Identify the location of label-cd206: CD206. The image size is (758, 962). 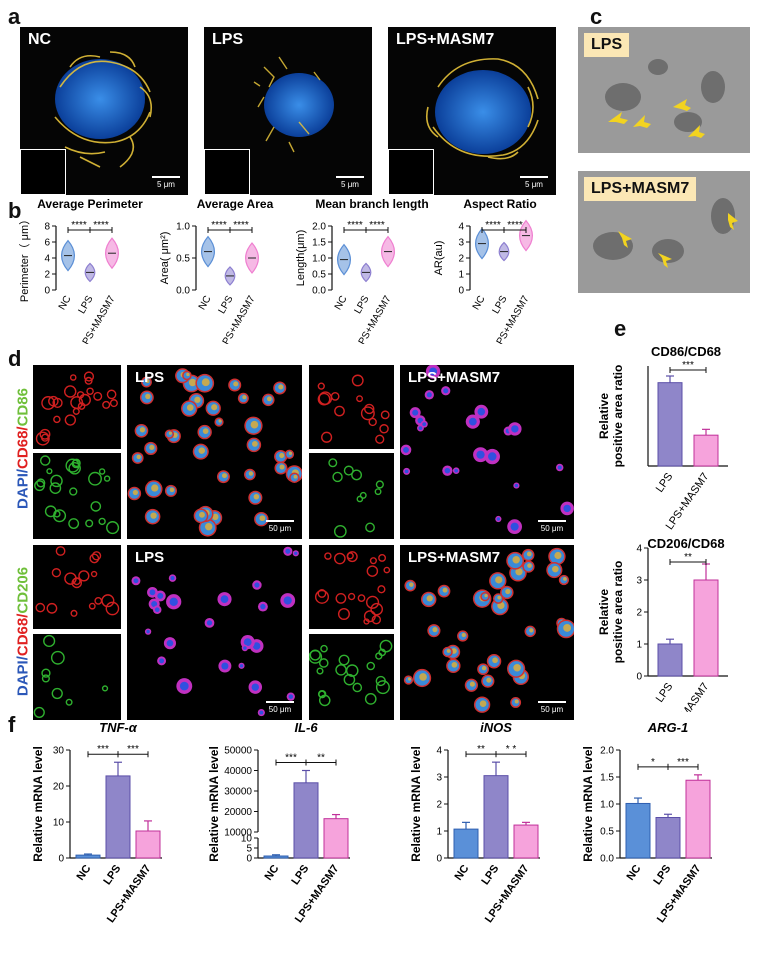
(23, 590).